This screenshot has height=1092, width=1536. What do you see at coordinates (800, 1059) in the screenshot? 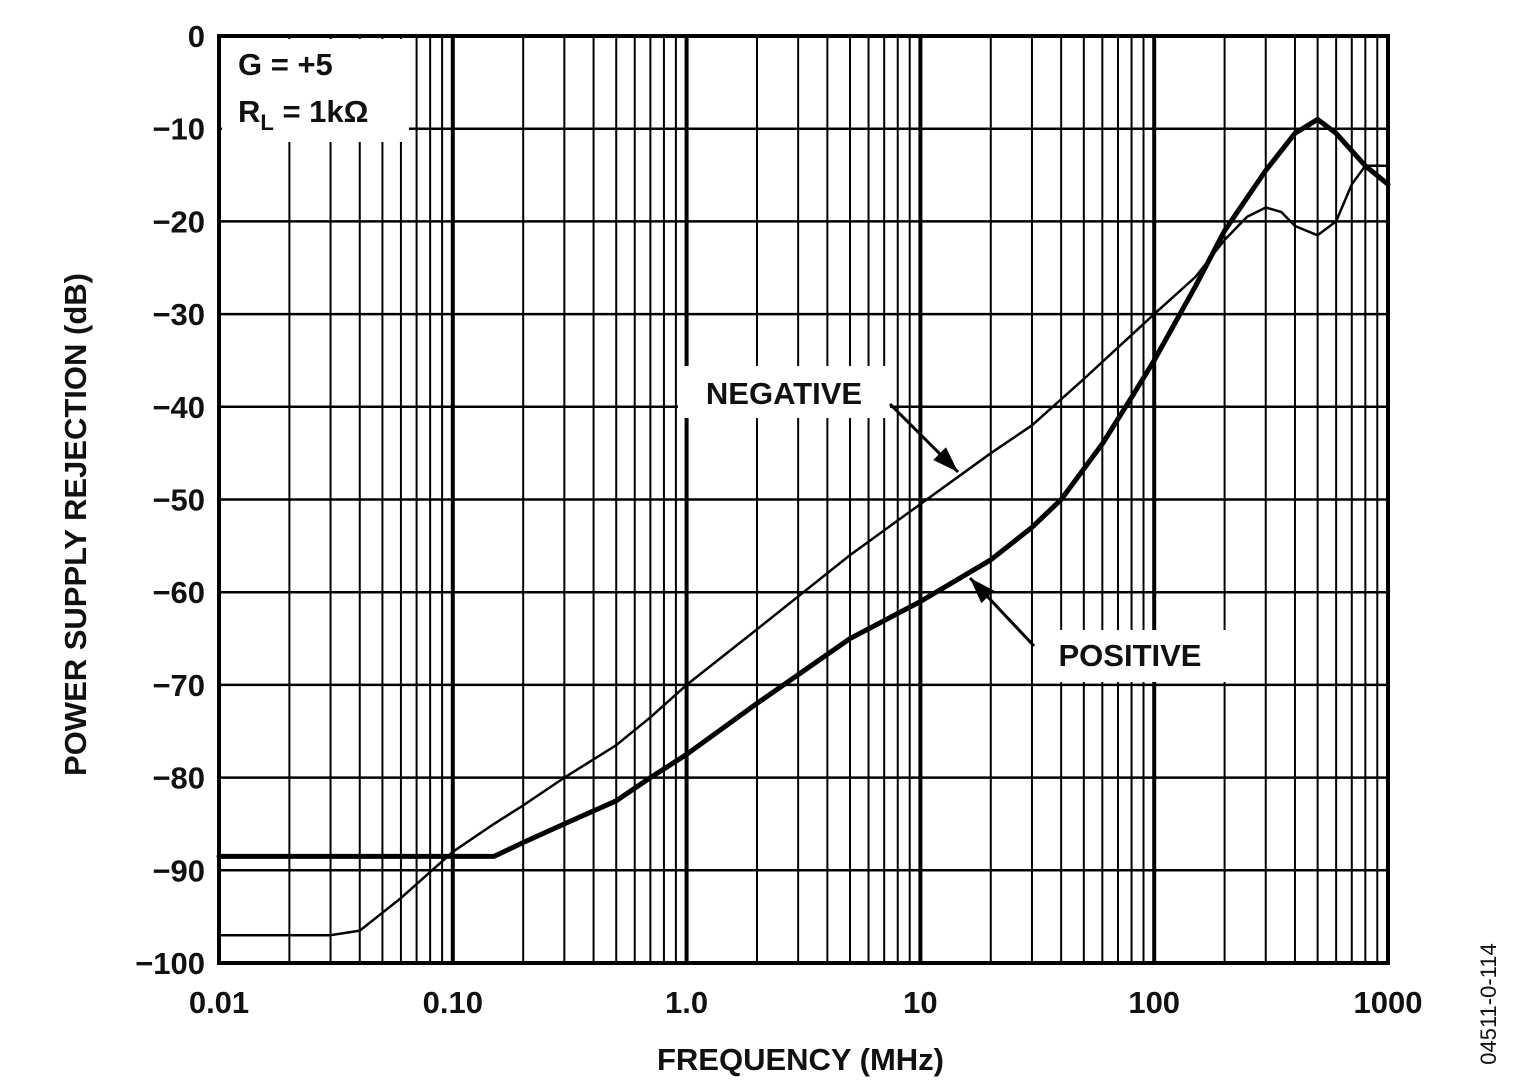
I see `x-axis-title: FREQUENCY (MHz)` at bounding box center [800, 1059].